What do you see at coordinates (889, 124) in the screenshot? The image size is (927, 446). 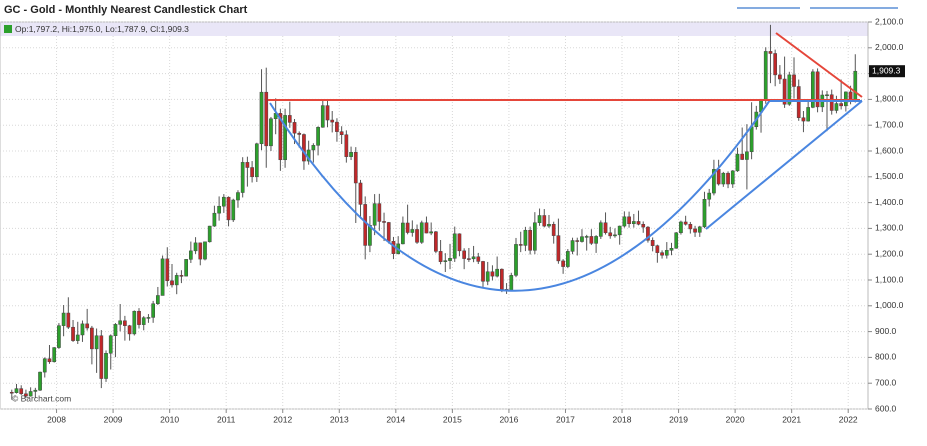 I see `y-tick-label: 1,700.0` at bounding box center [889, 124].